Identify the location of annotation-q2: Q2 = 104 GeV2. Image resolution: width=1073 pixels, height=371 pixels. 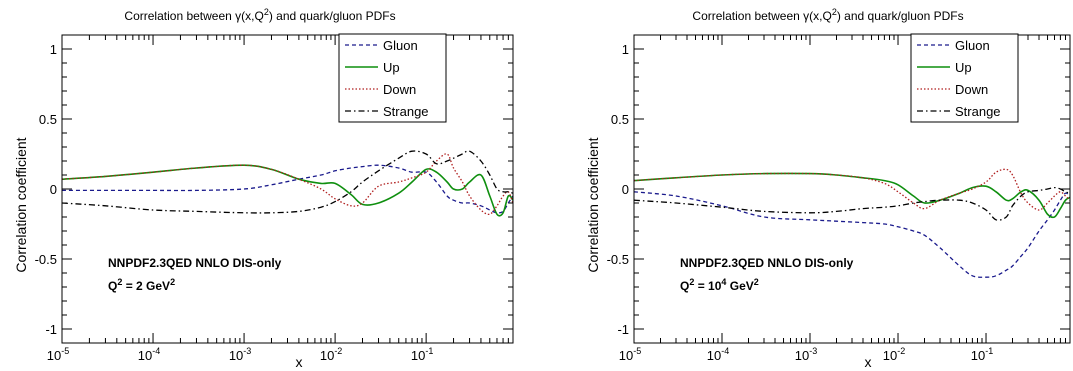
(719, 285).